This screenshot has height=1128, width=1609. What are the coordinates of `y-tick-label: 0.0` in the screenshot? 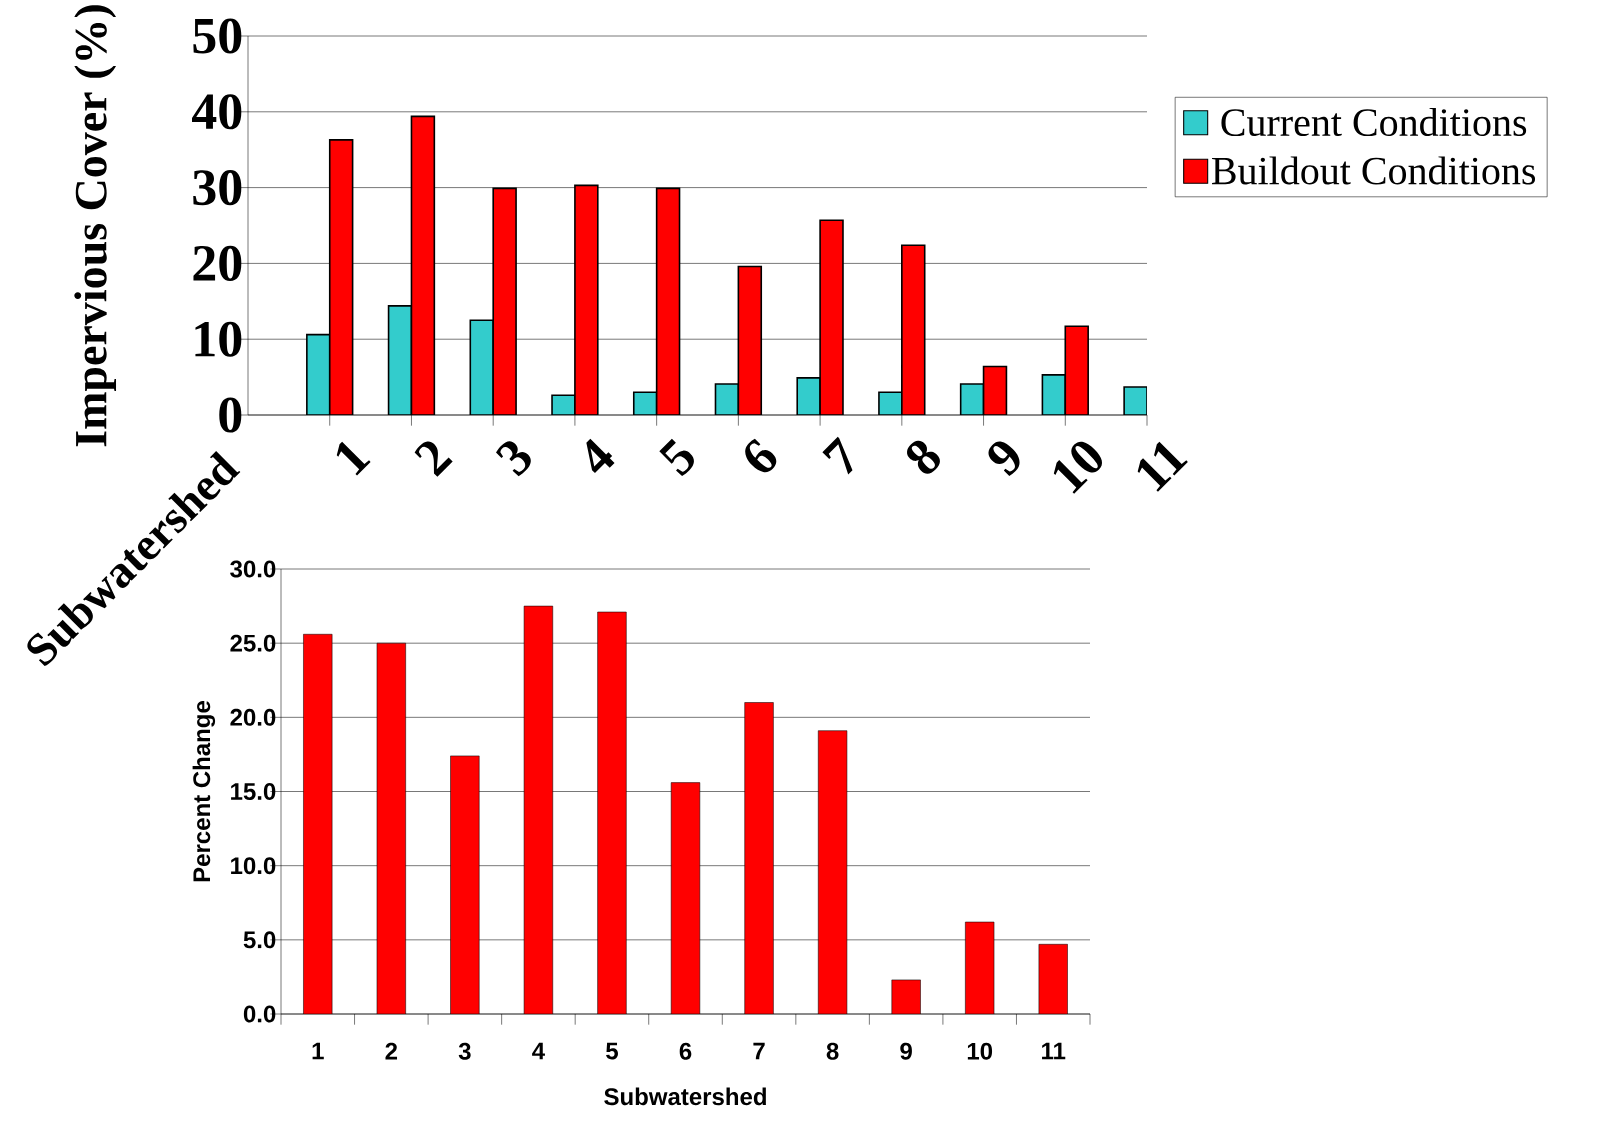 It's located at (259, 1014).